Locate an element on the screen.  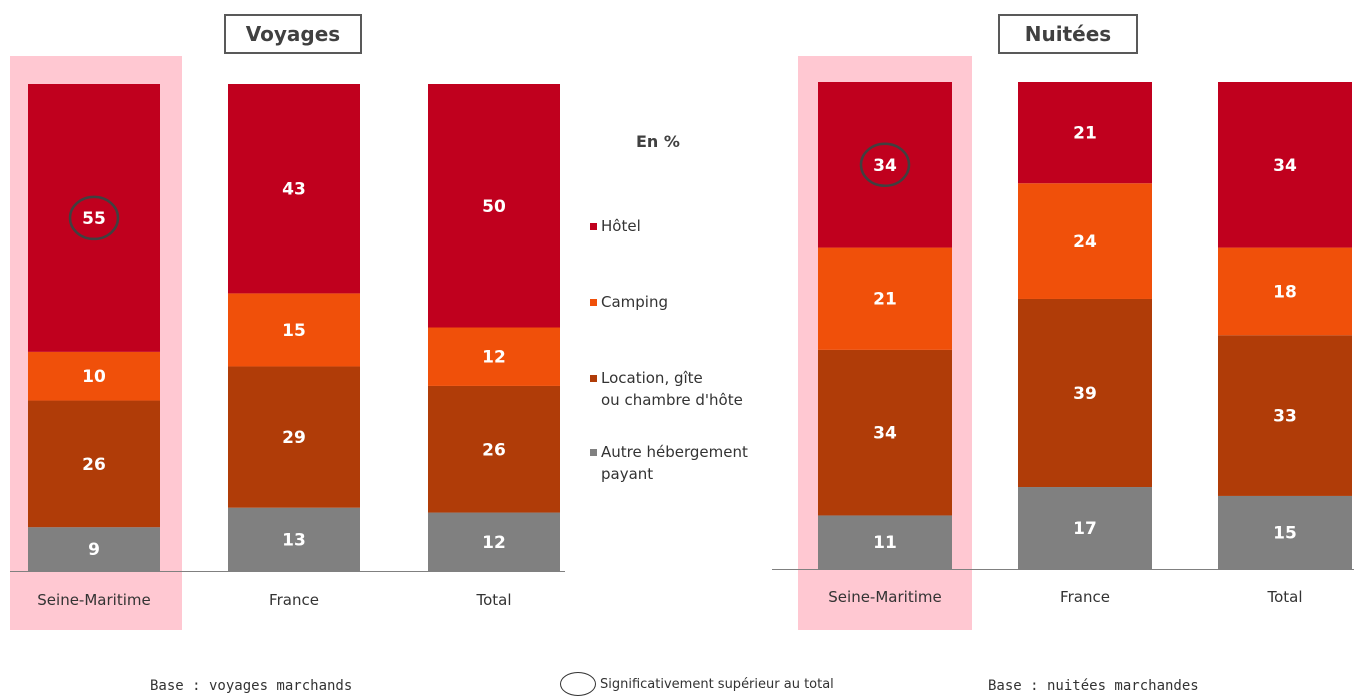
bar-segment-1-0-camping is located at coordinates (885, 298).